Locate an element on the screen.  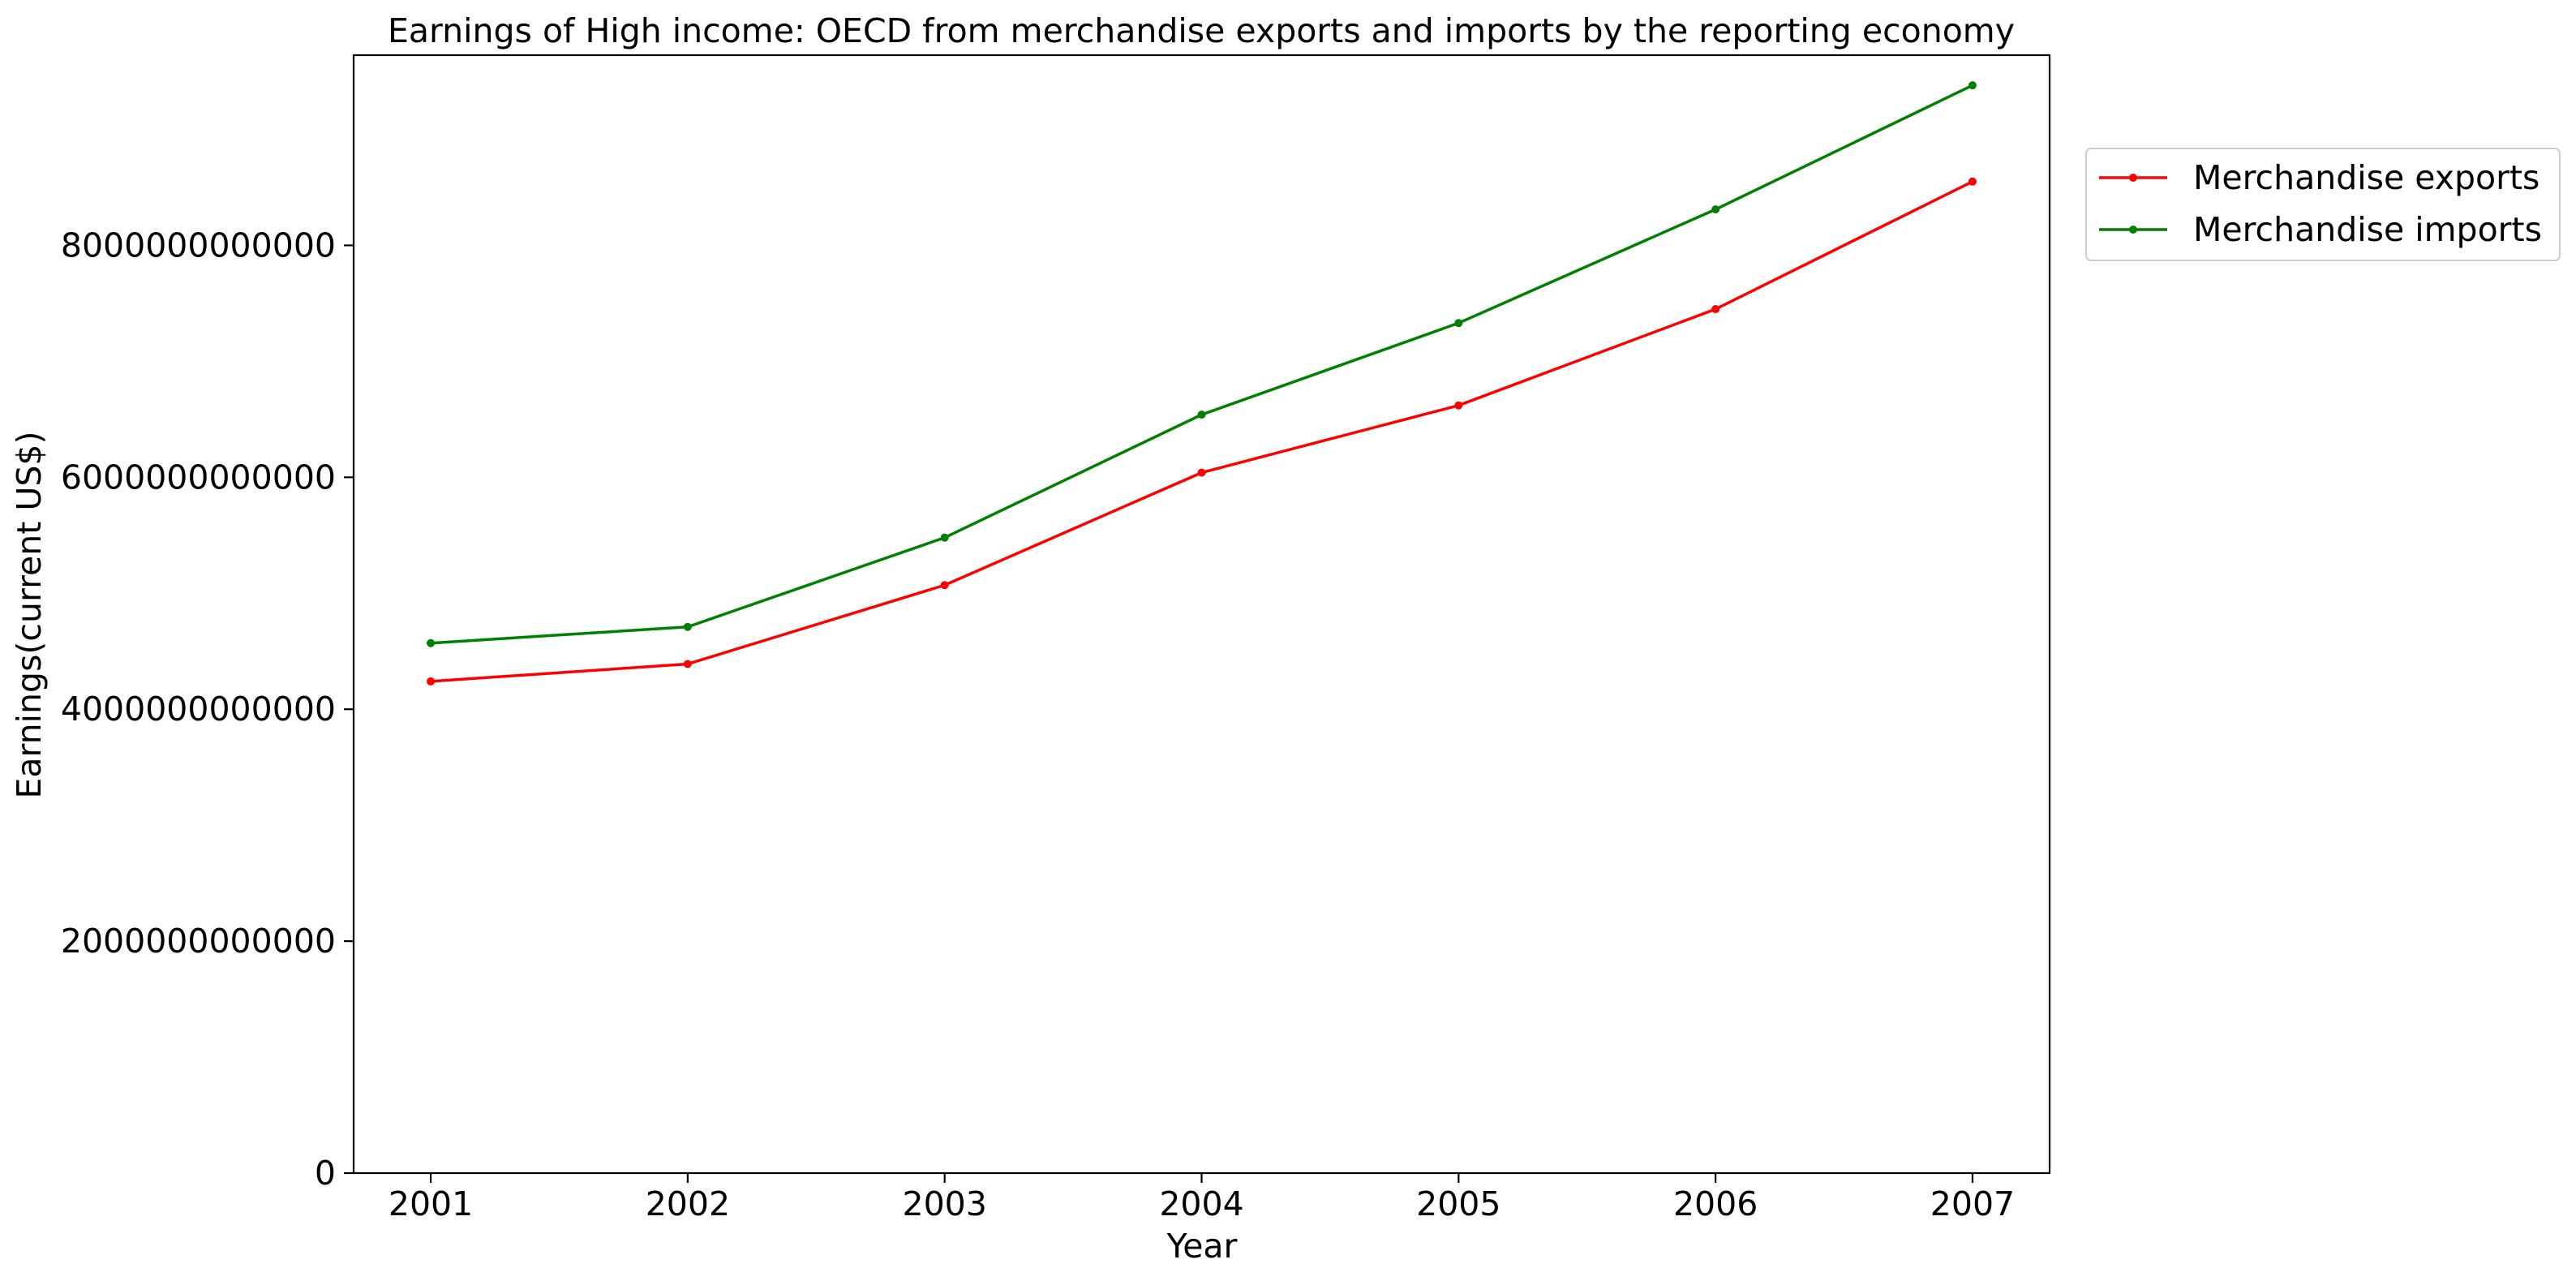
y-tick-label: 8000000000000 is located at coordinates (198, 245).